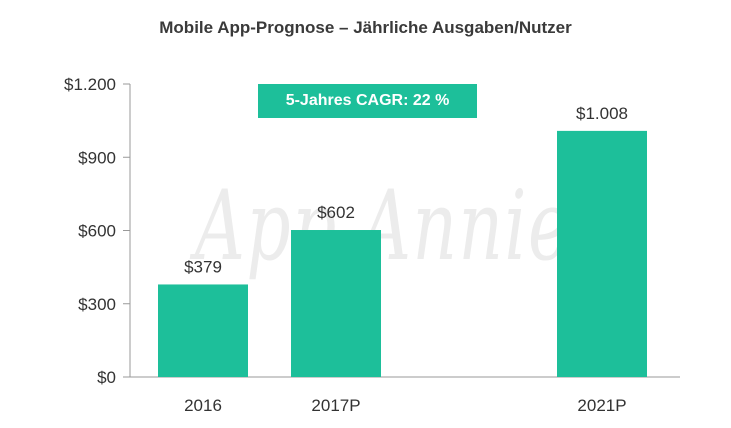  Describe the element at coordinates (602, 113) in the screenshot. I see `data-label-2021P: $1.008` at that location.